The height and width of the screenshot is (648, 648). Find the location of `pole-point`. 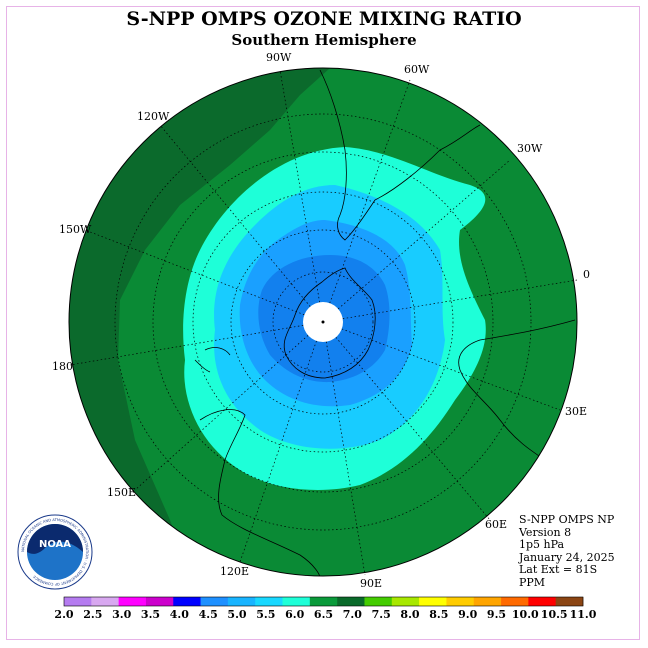

pole-point is located at coordinates (323, 322).